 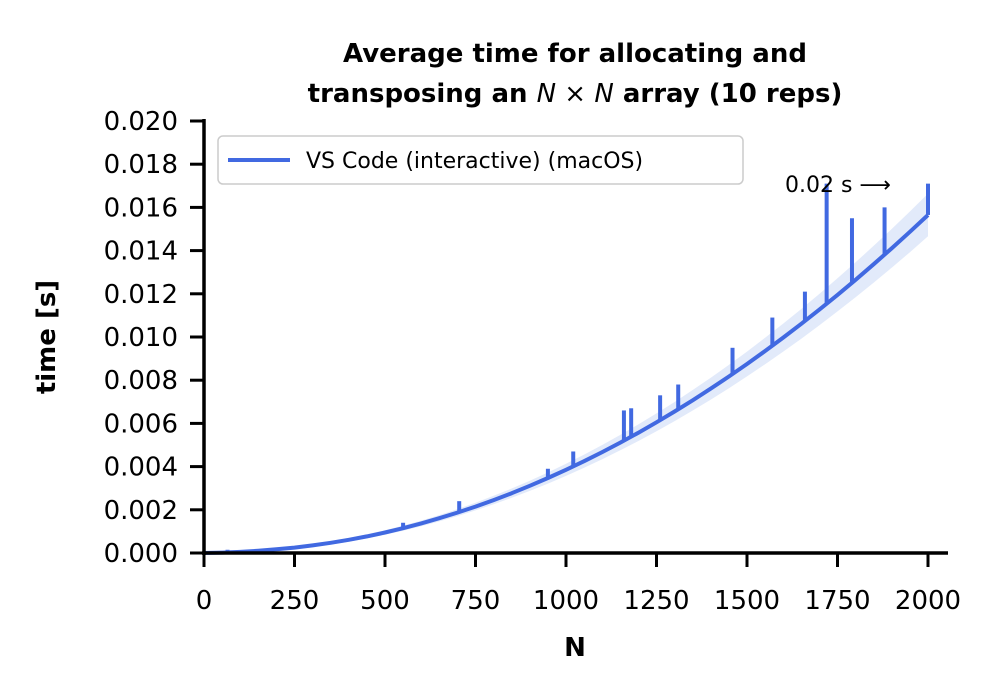 I want to click on y-tick-label: 0.008, so click(x=141, y=381).